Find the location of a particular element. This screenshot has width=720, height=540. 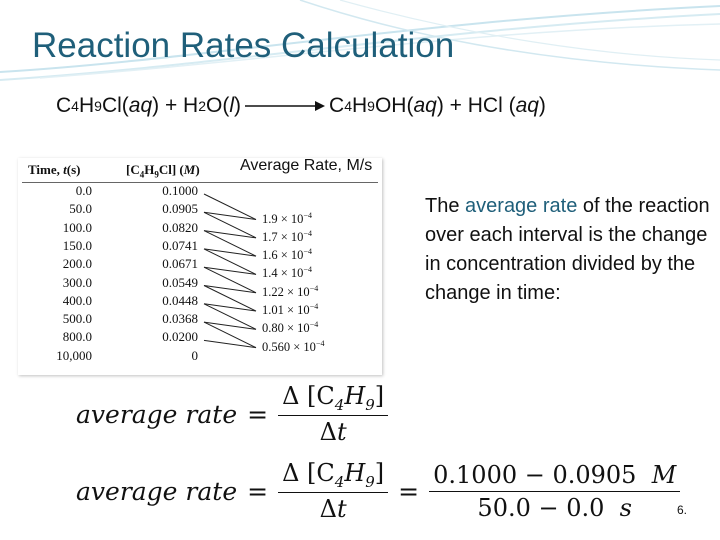

formula-fraction: Δ [C4H9] Δt is located at coordinates (333, 413).